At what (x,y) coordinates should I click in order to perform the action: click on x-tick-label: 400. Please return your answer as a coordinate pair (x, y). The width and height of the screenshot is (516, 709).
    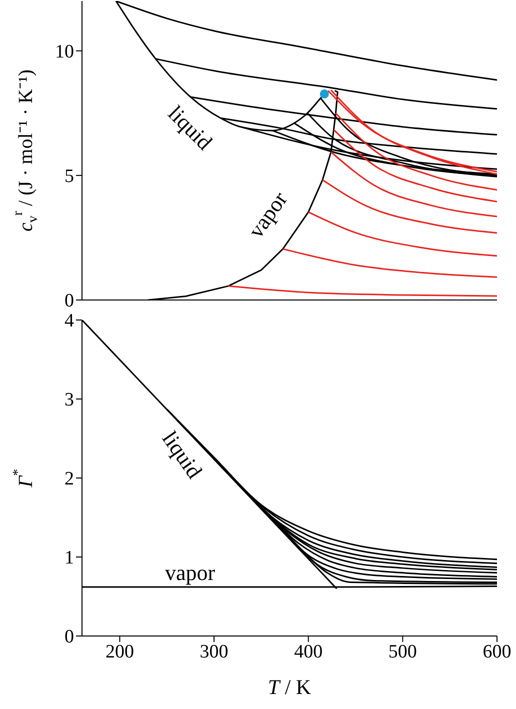
    Looking at the image, I should click on (308, 651).